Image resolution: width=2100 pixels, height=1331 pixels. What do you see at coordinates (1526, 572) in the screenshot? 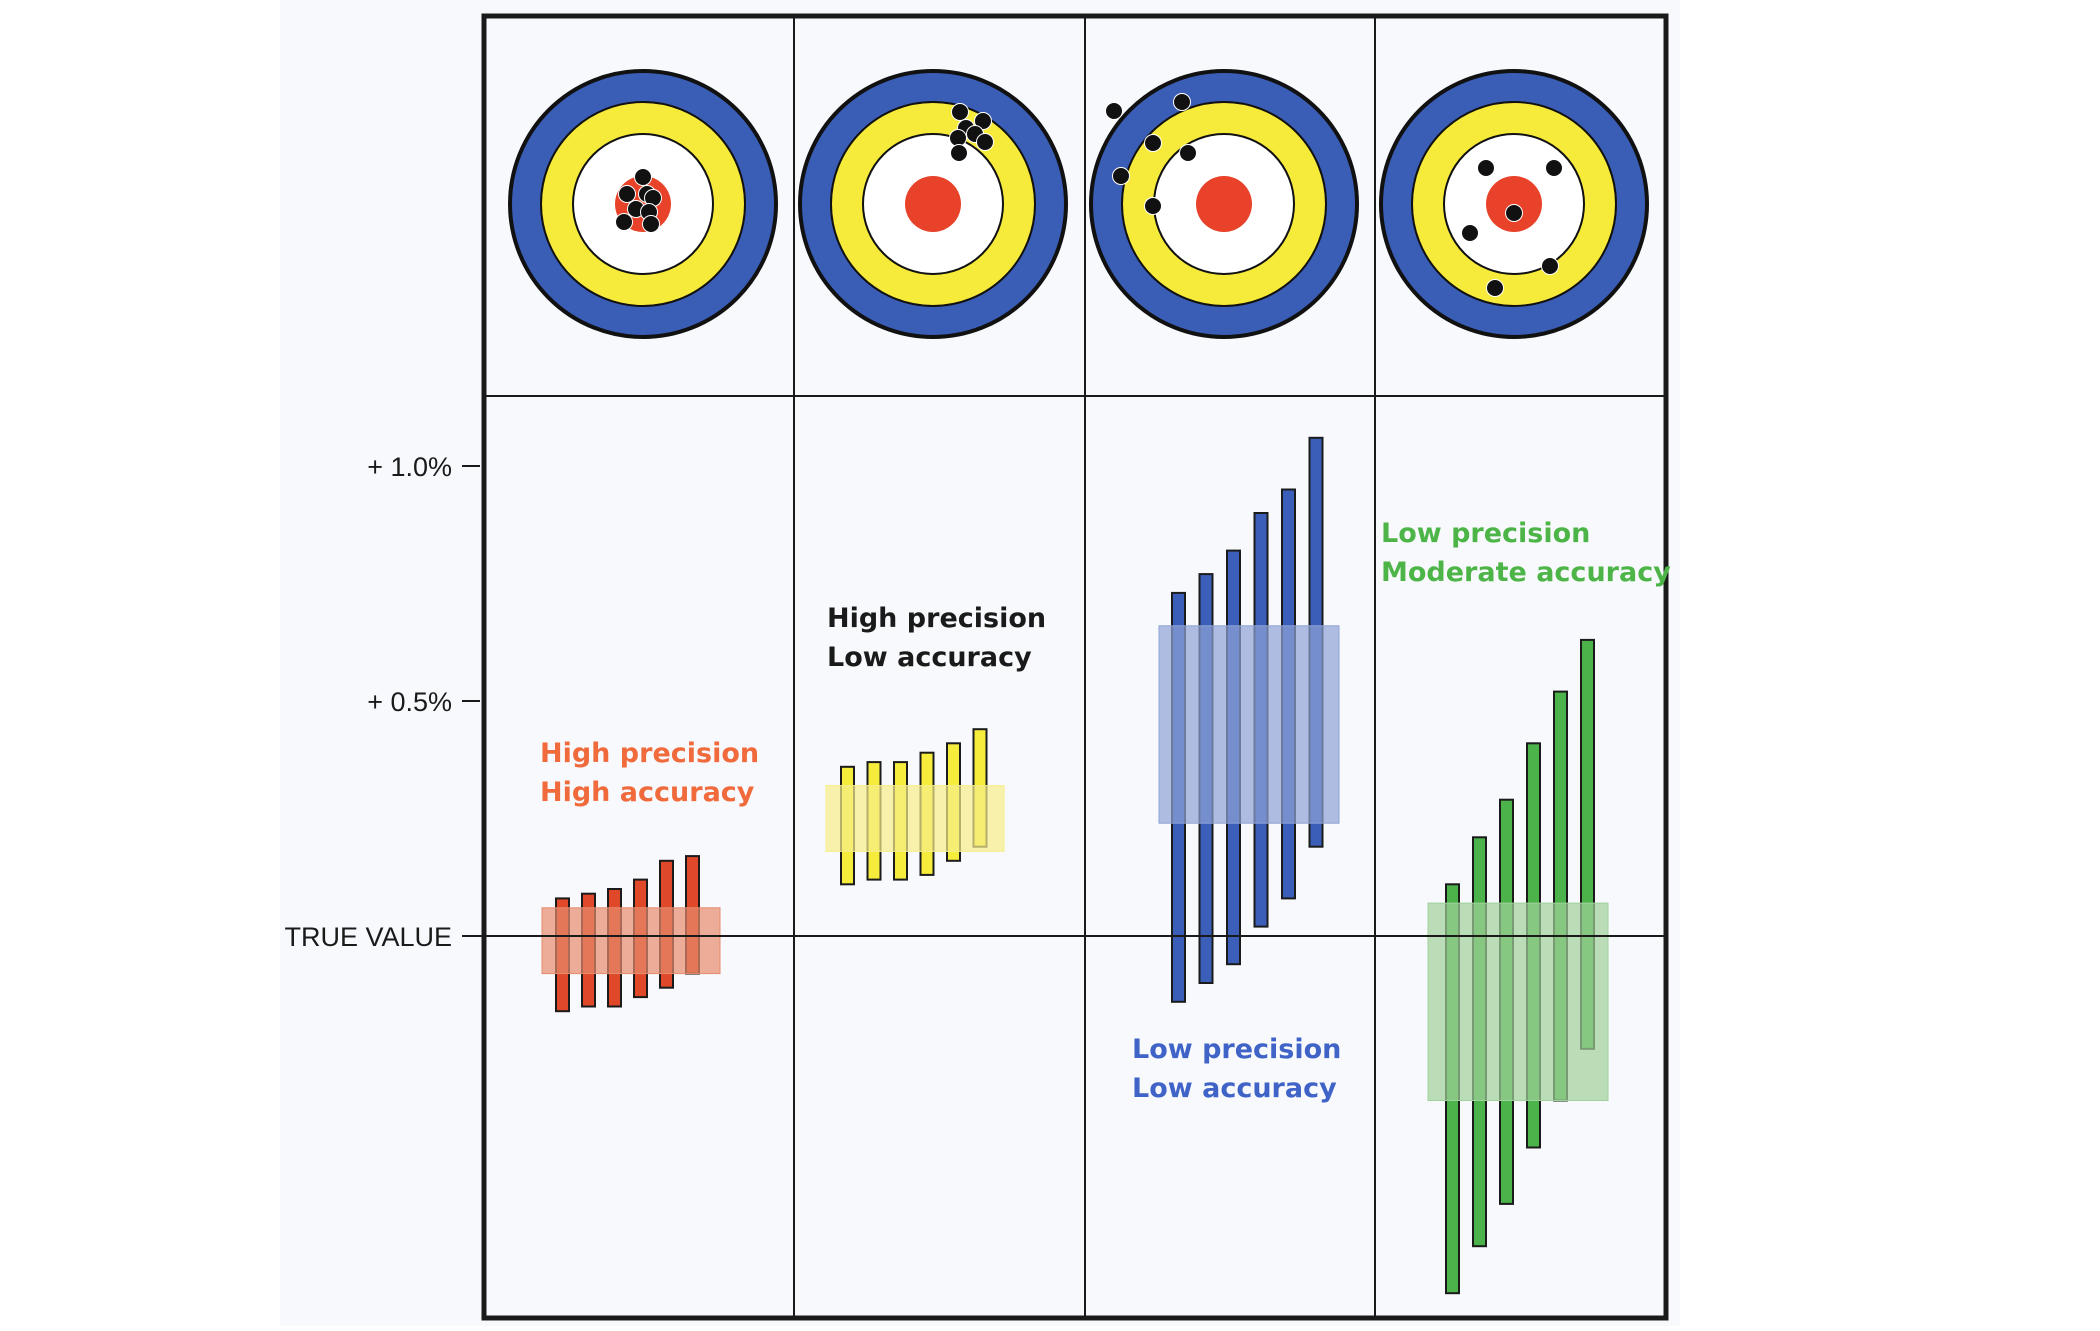
I see `caption-line: Moderate accuracy` at bounding box center [1526, 572].